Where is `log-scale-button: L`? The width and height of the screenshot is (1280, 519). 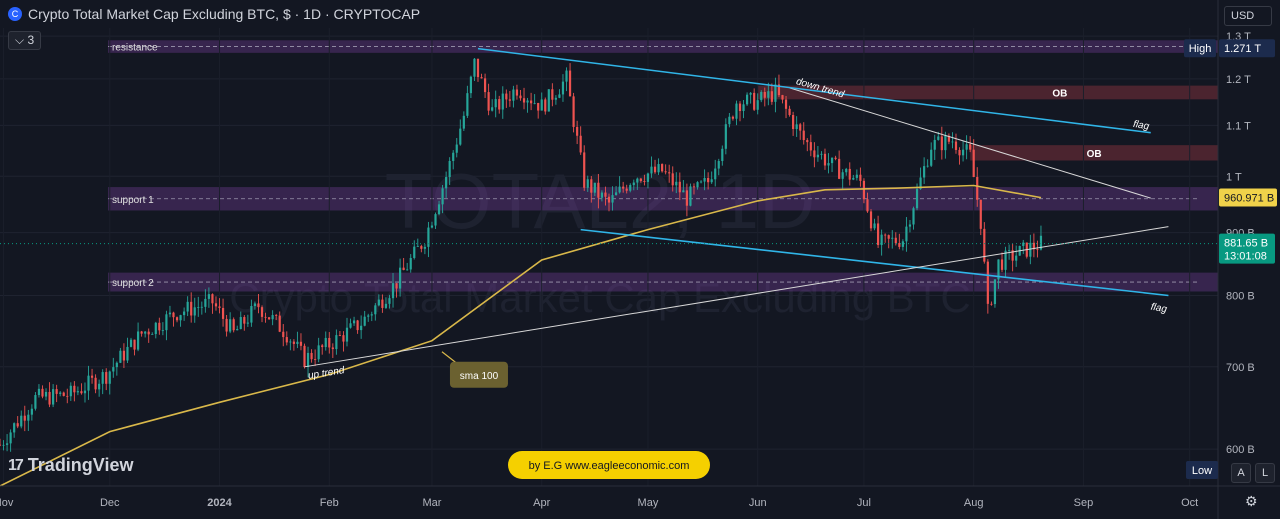 log-scale-button: L is located at coordinates (1265, 473).